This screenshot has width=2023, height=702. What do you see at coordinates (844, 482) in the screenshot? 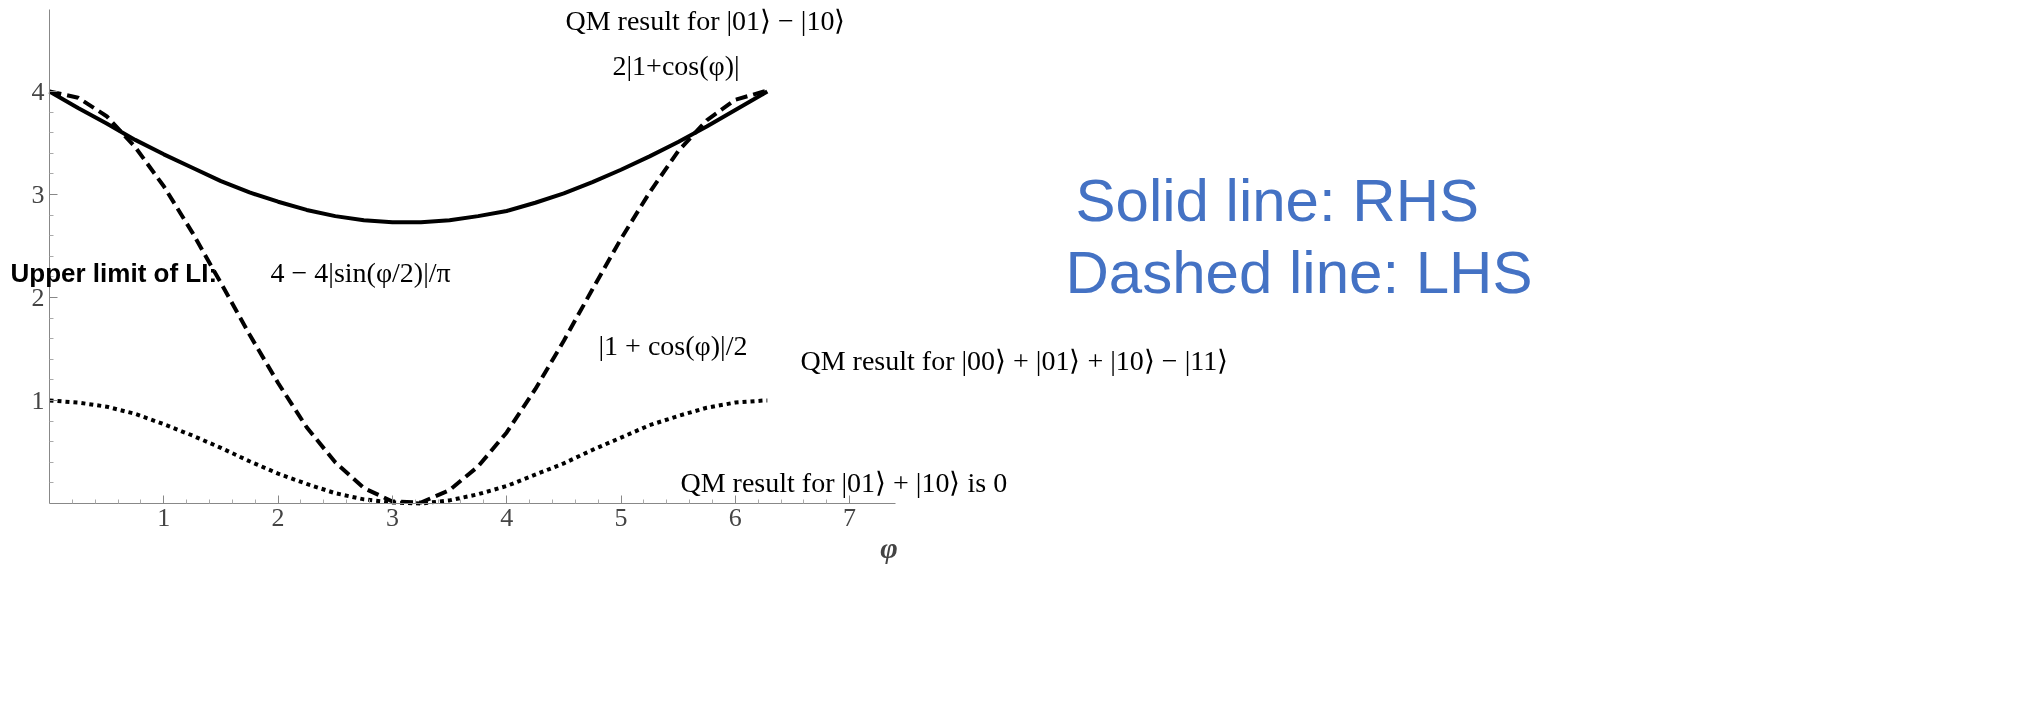
I see `annotation: QM result for |01⟩ + |10⟩ is 0` at bounding box center [844, 482].